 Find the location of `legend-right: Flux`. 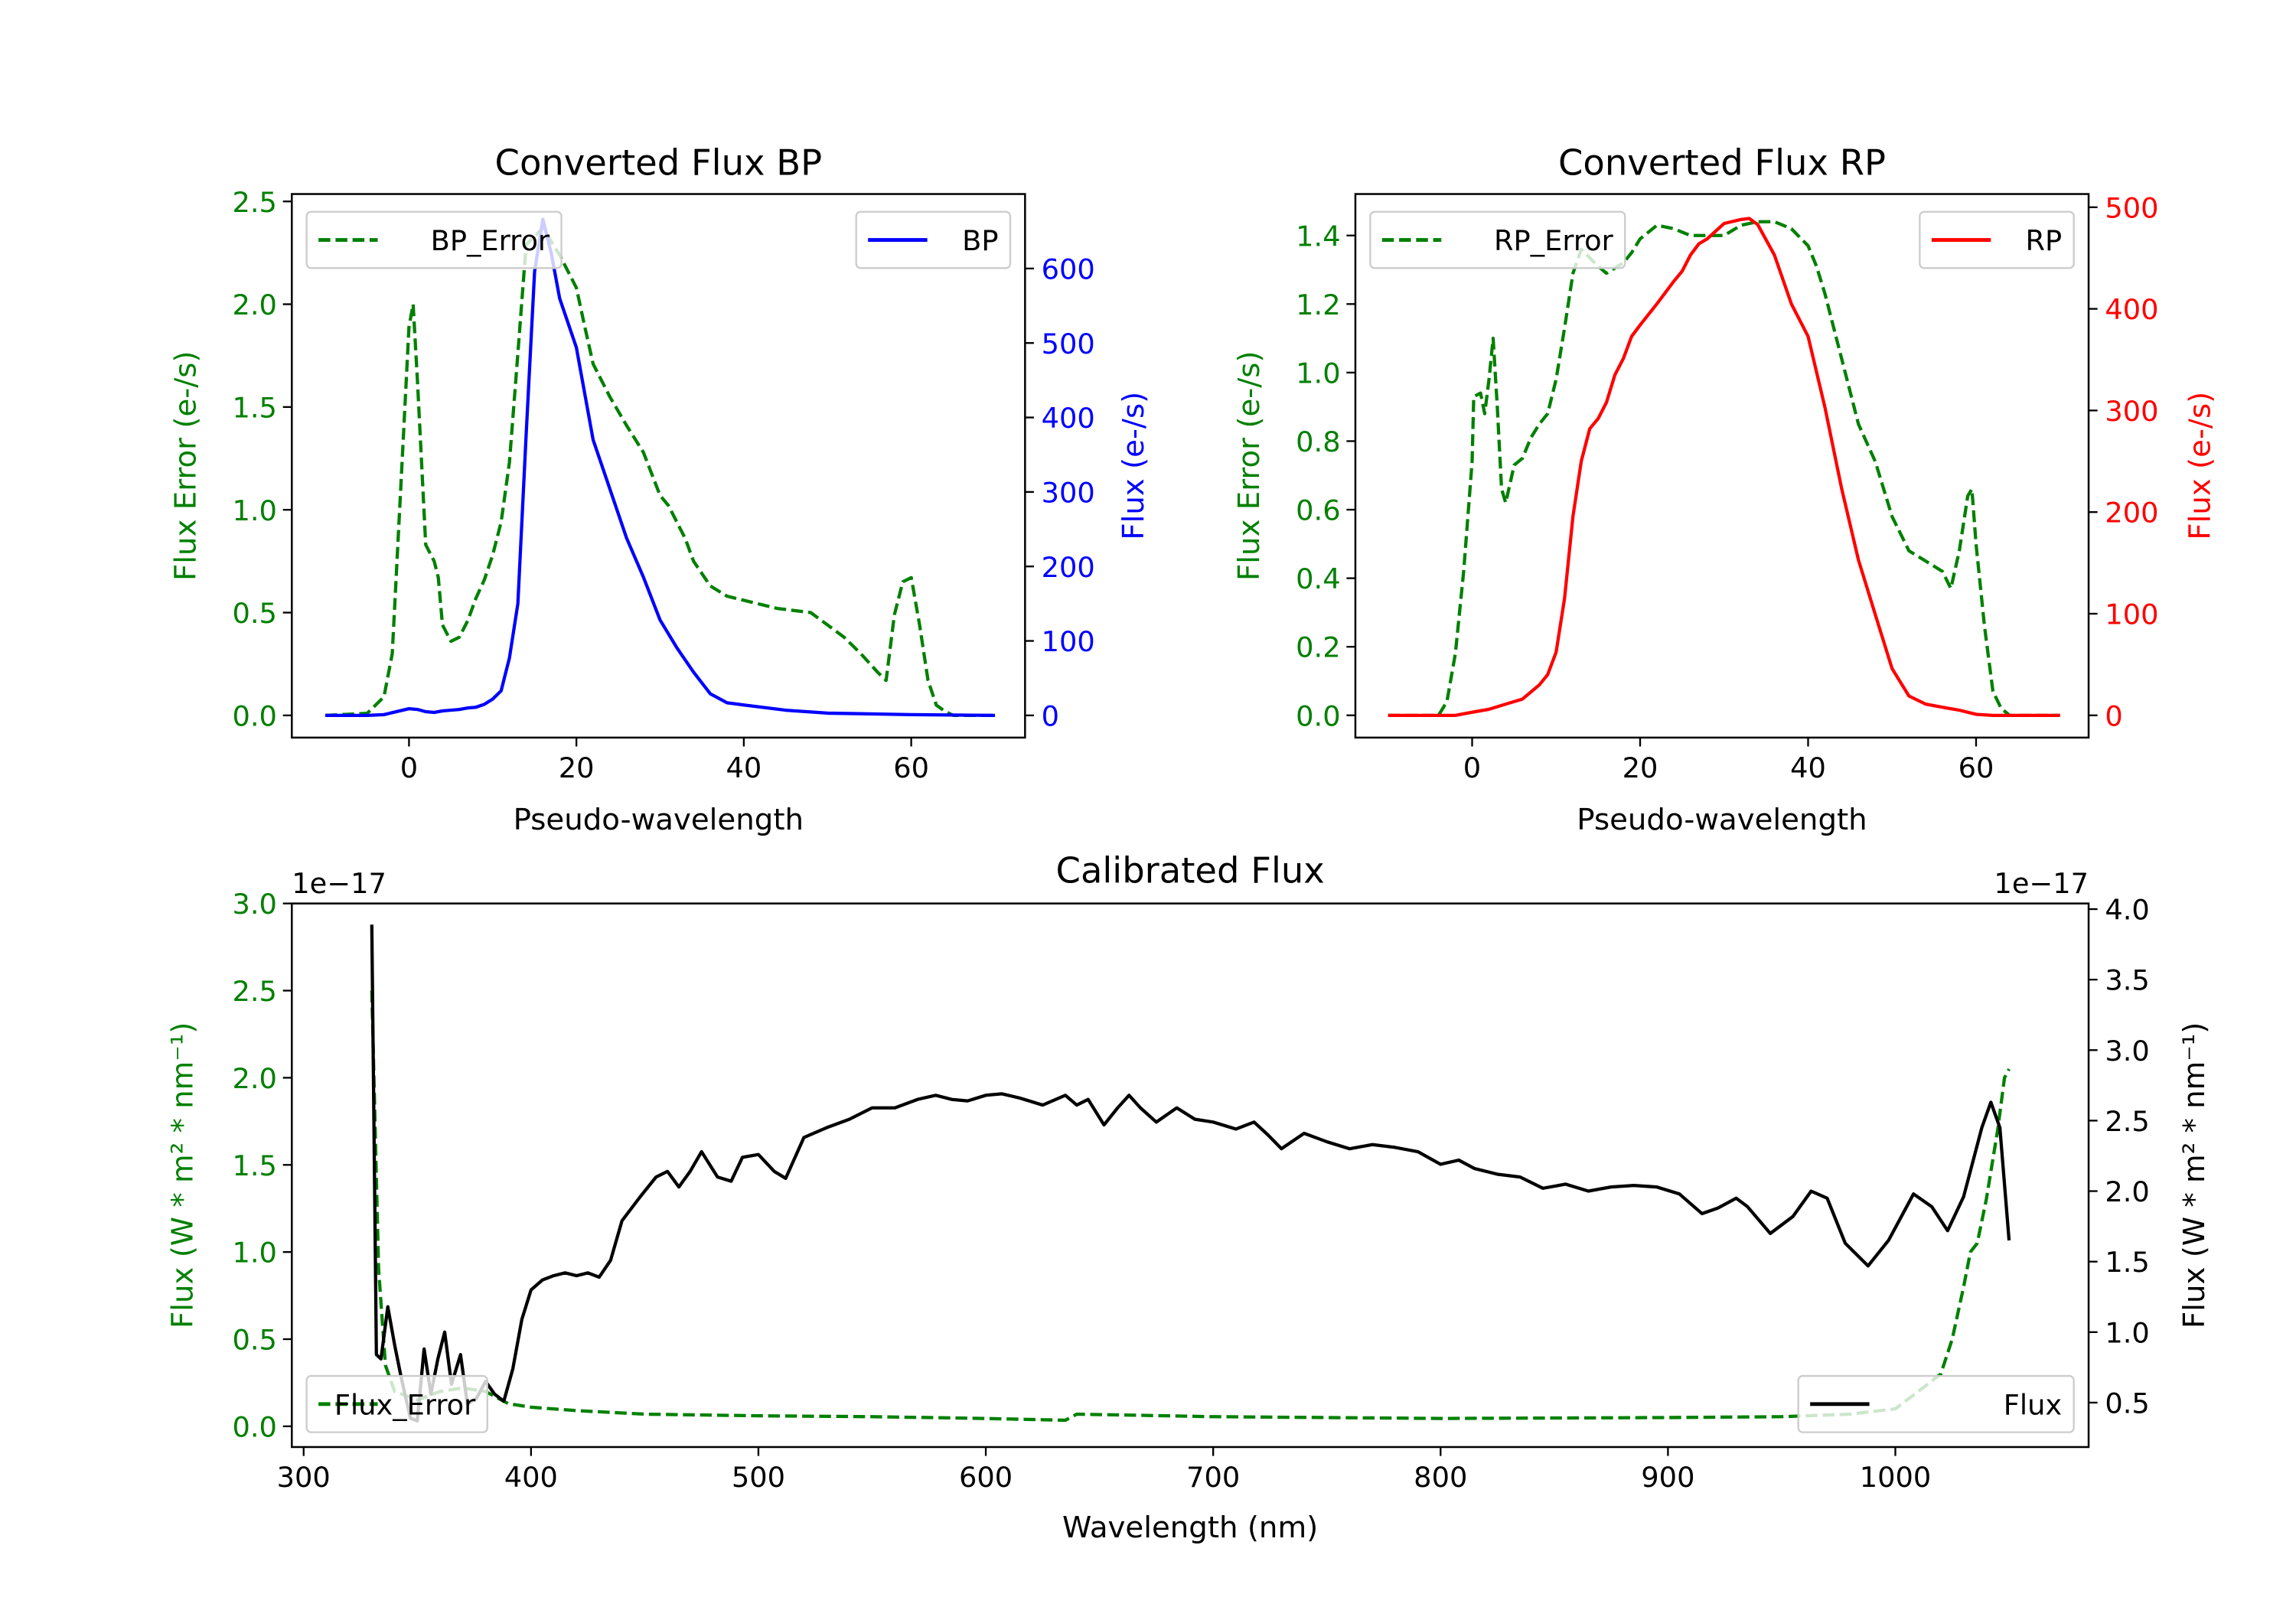

legend-right: Flux is located at coordinates (1936, 1403).